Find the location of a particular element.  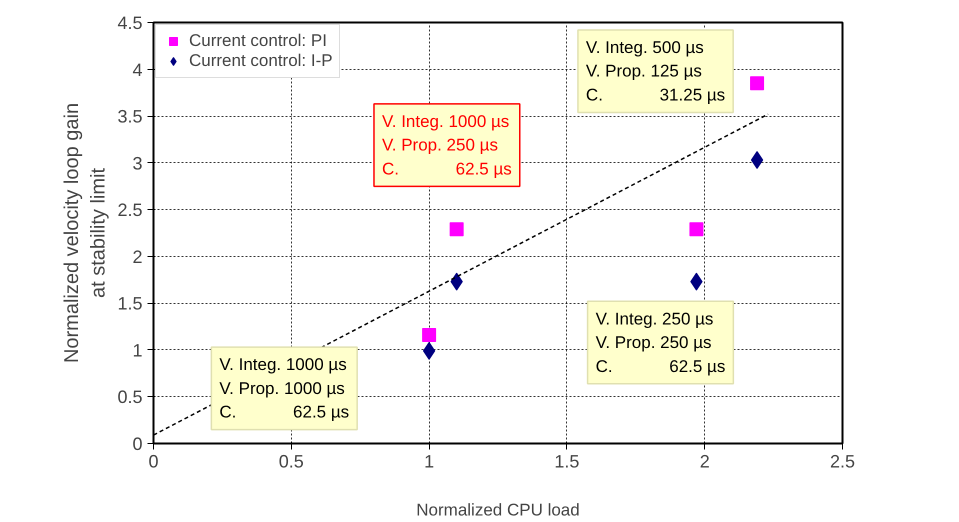

y-tick-label: 4 is located at coordinates (137, 70).